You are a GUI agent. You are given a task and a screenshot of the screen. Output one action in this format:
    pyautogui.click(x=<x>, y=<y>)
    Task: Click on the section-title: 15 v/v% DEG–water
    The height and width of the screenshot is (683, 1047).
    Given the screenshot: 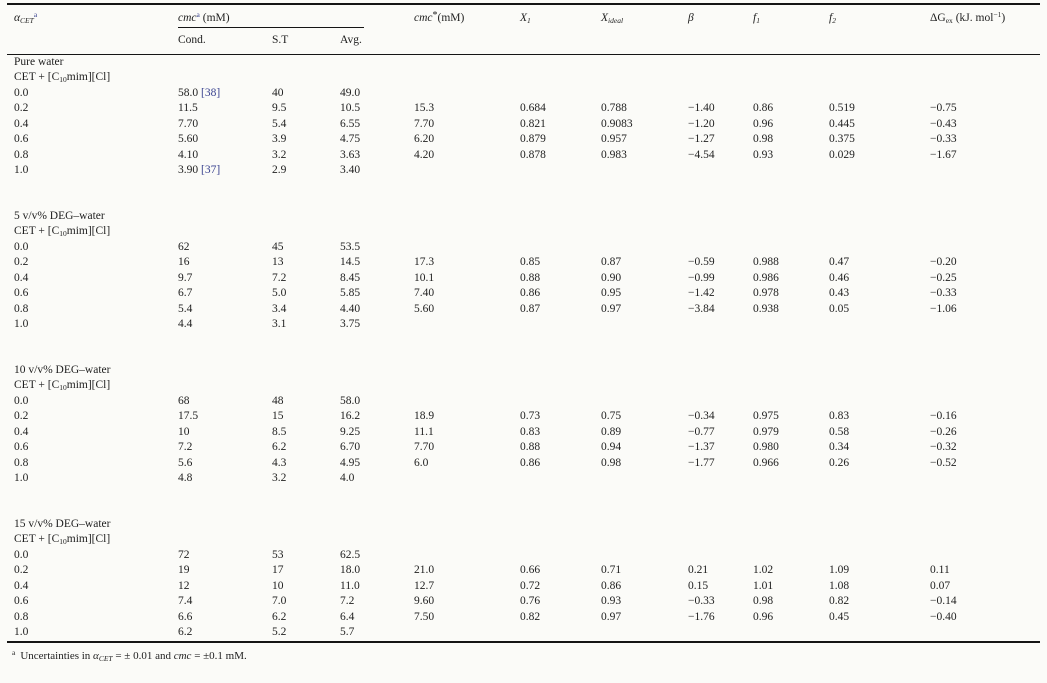 What is the action you would take?
    pyautogui.click(x=62, y=523)
    